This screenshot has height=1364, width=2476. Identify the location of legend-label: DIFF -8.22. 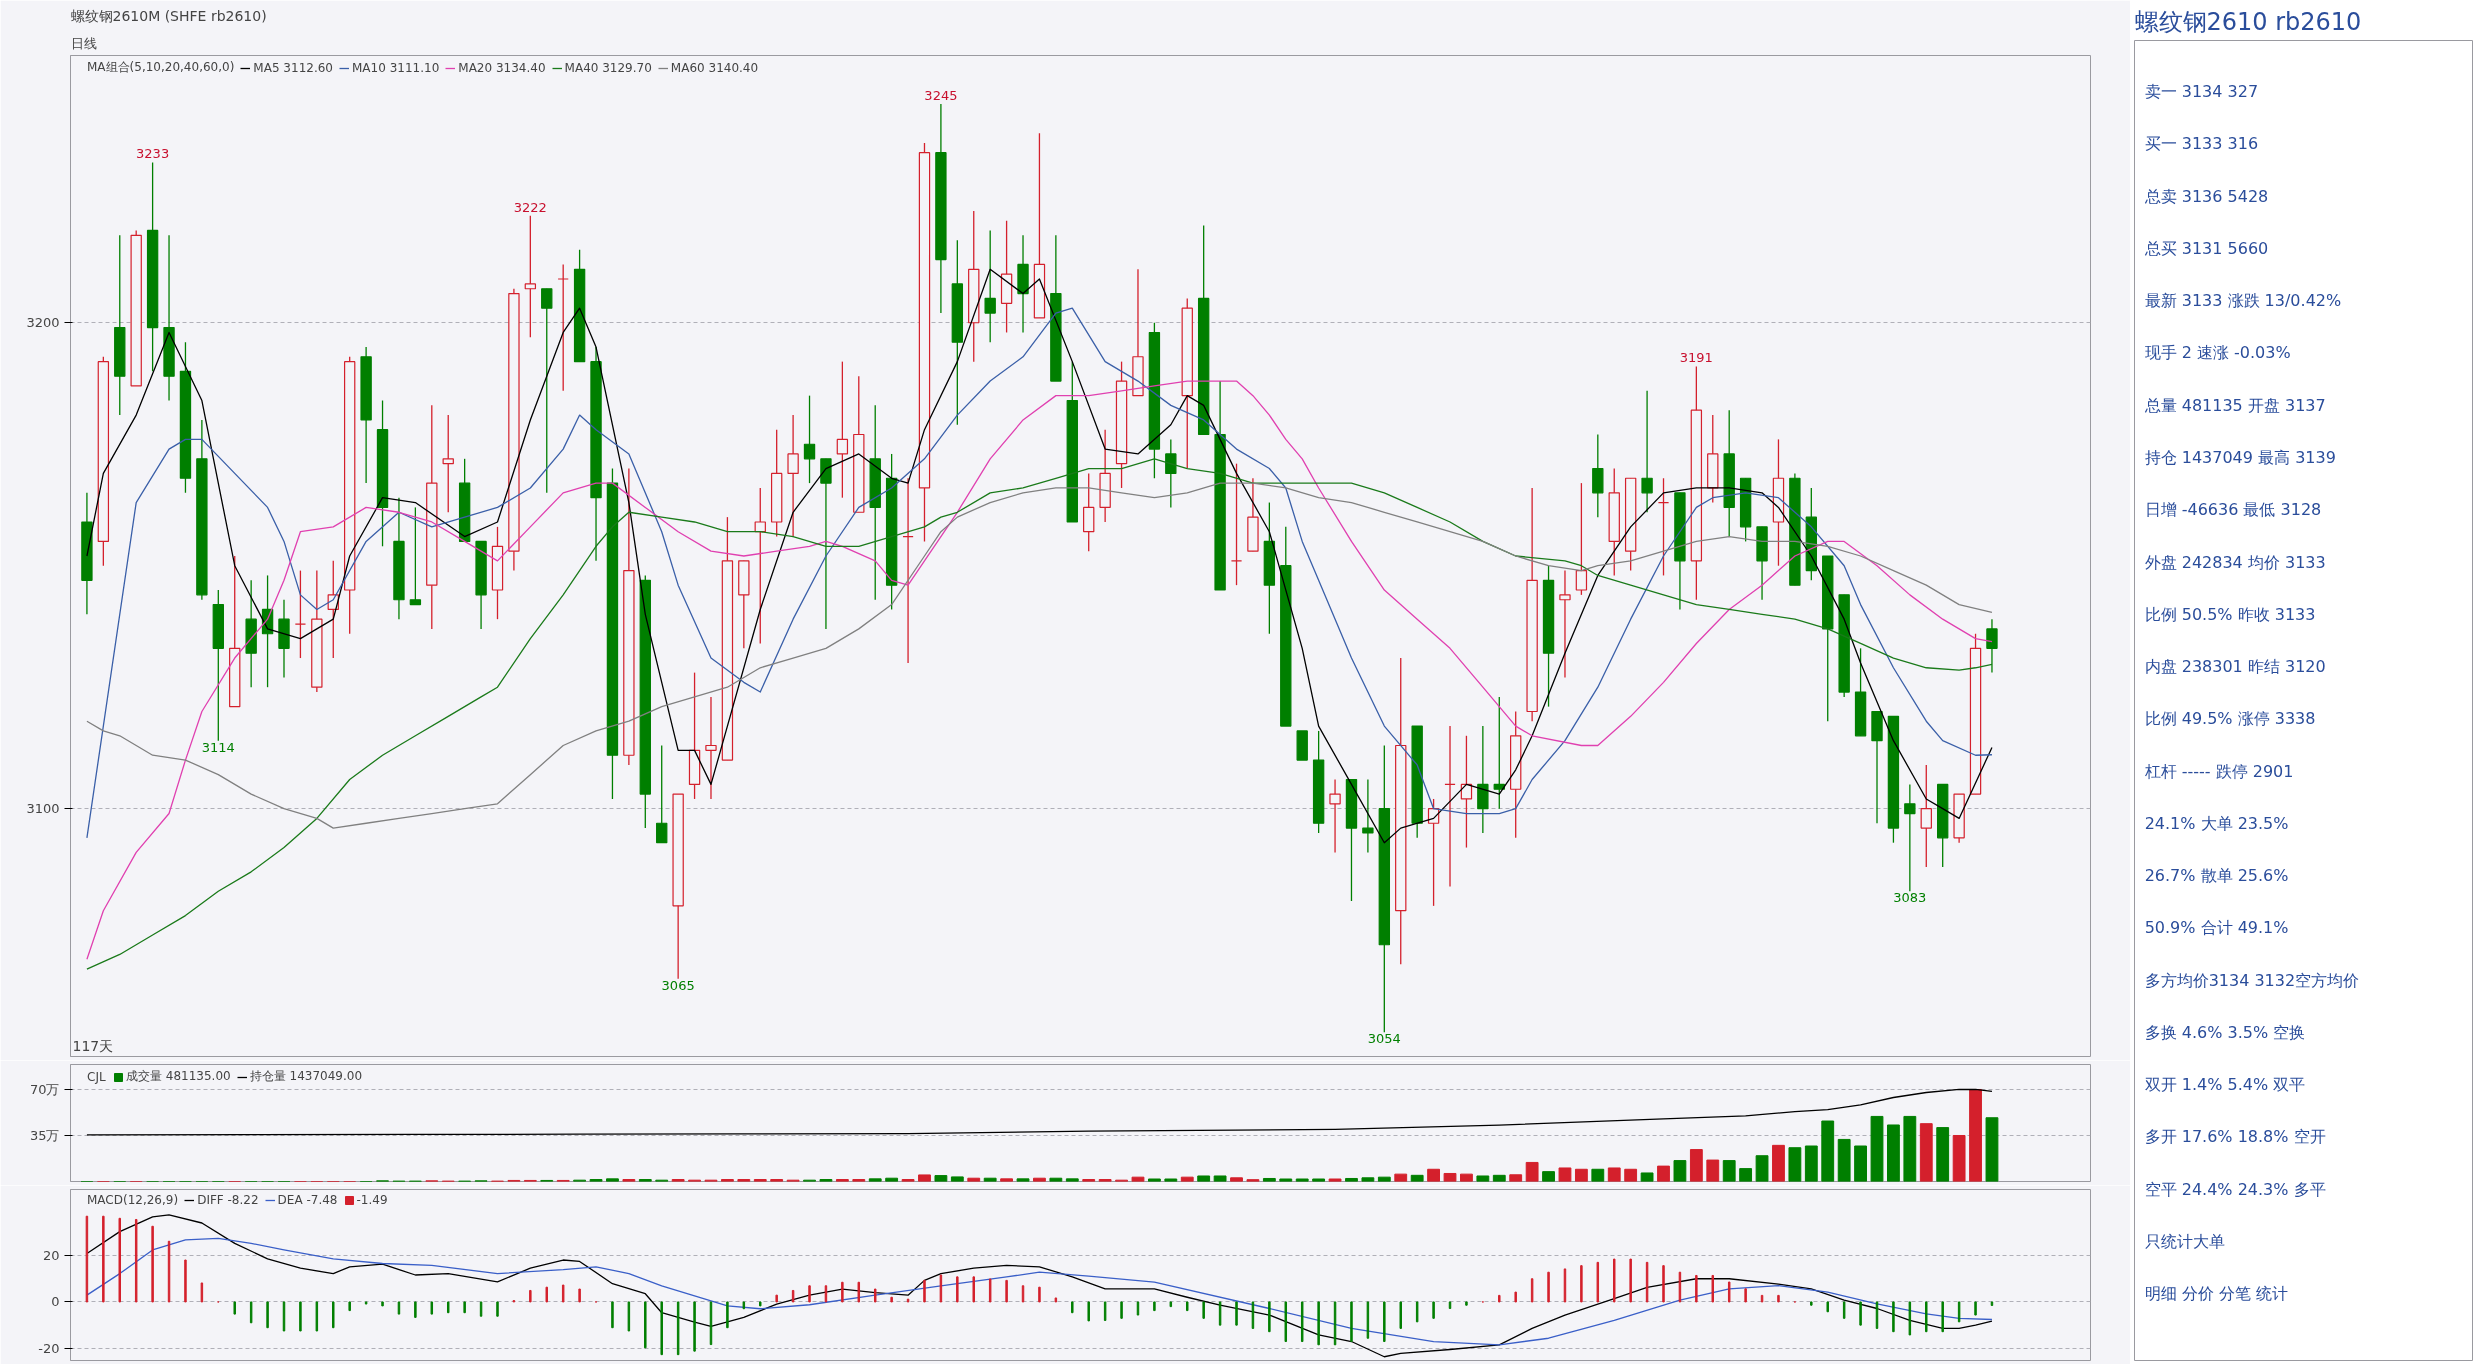
(228, 1200).